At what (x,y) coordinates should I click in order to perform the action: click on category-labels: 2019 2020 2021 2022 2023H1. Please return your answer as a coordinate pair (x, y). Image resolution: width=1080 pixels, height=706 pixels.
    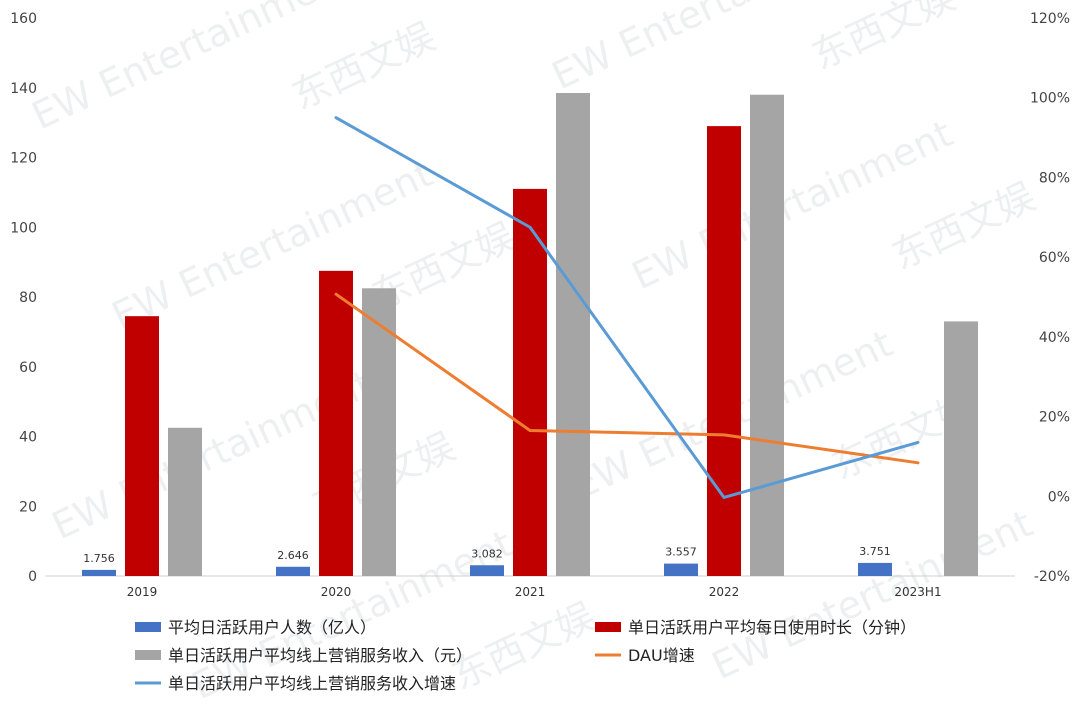
    Looking at the image, I should click on (534, 592).